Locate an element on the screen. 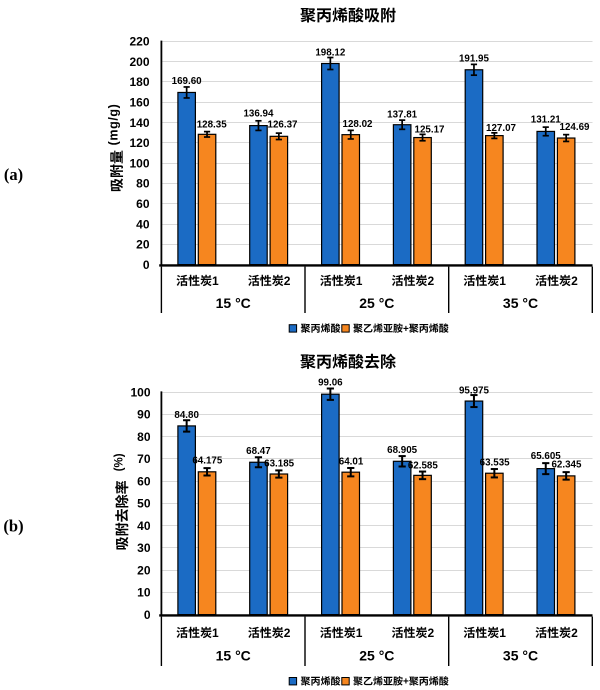 The image size is (600, 690). svg-text: 128.02 is located at coordinates (358, 124).